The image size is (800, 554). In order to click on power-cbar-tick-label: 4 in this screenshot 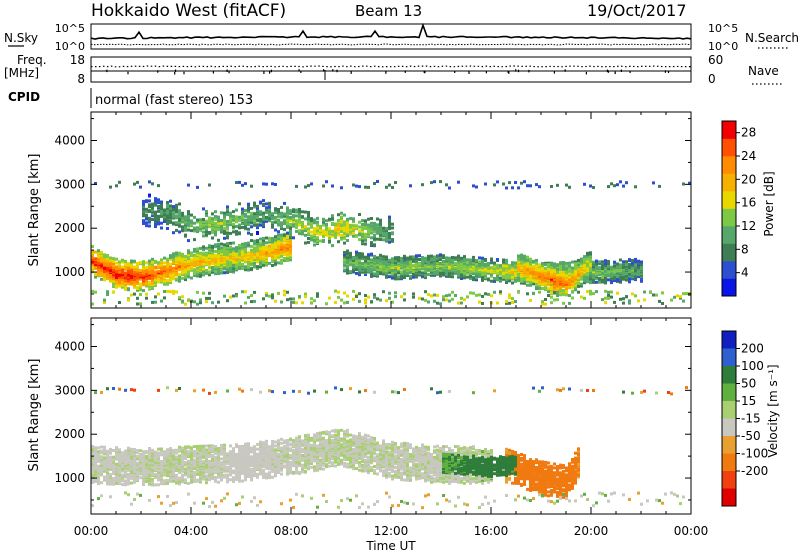, I will do `click(745, 273)`.